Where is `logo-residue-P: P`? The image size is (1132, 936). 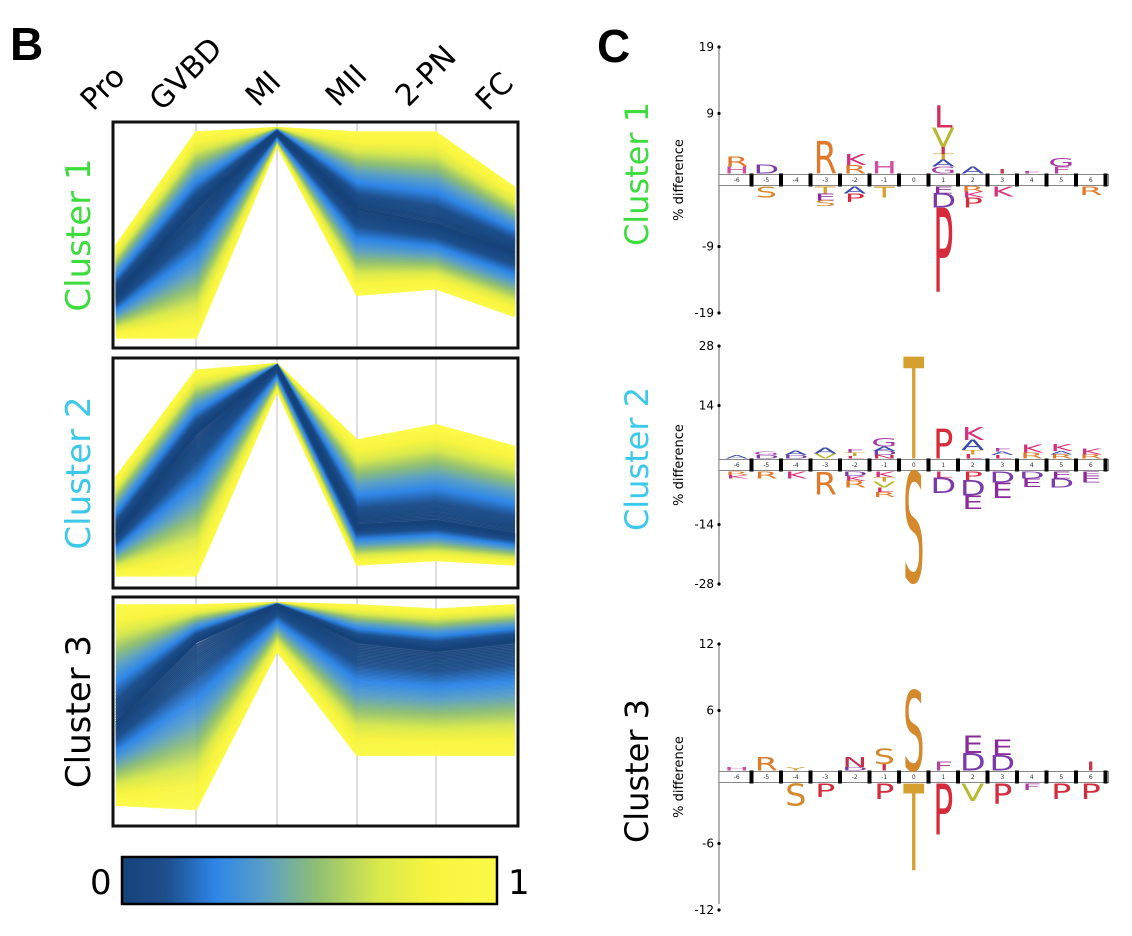 logo-residue-P: P is located at coordinates (825, 791).